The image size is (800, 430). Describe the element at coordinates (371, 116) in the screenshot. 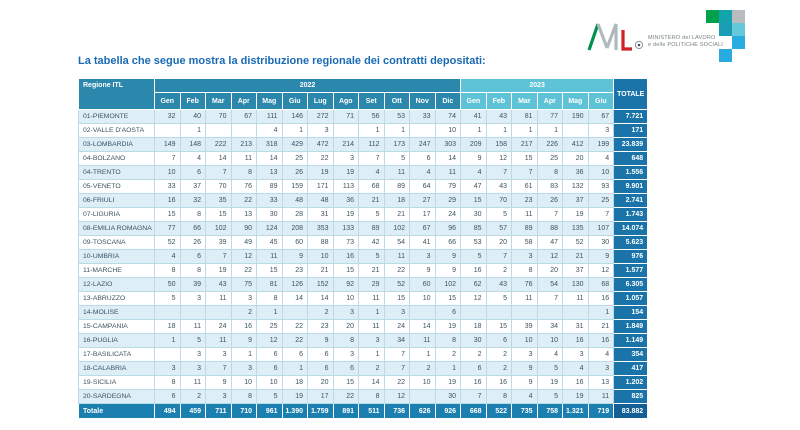

I see `value-cell-2022: 56` at that location.